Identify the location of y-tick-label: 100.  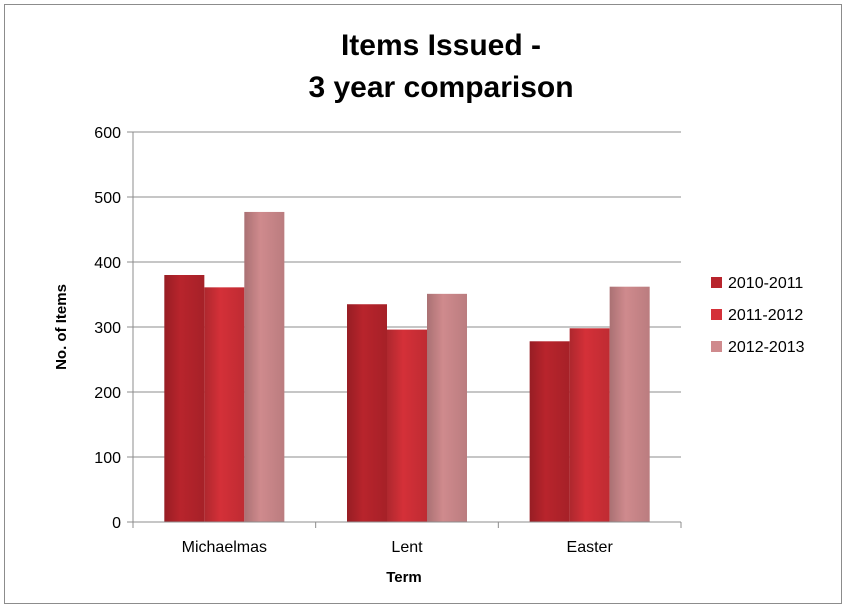
(107, 458).